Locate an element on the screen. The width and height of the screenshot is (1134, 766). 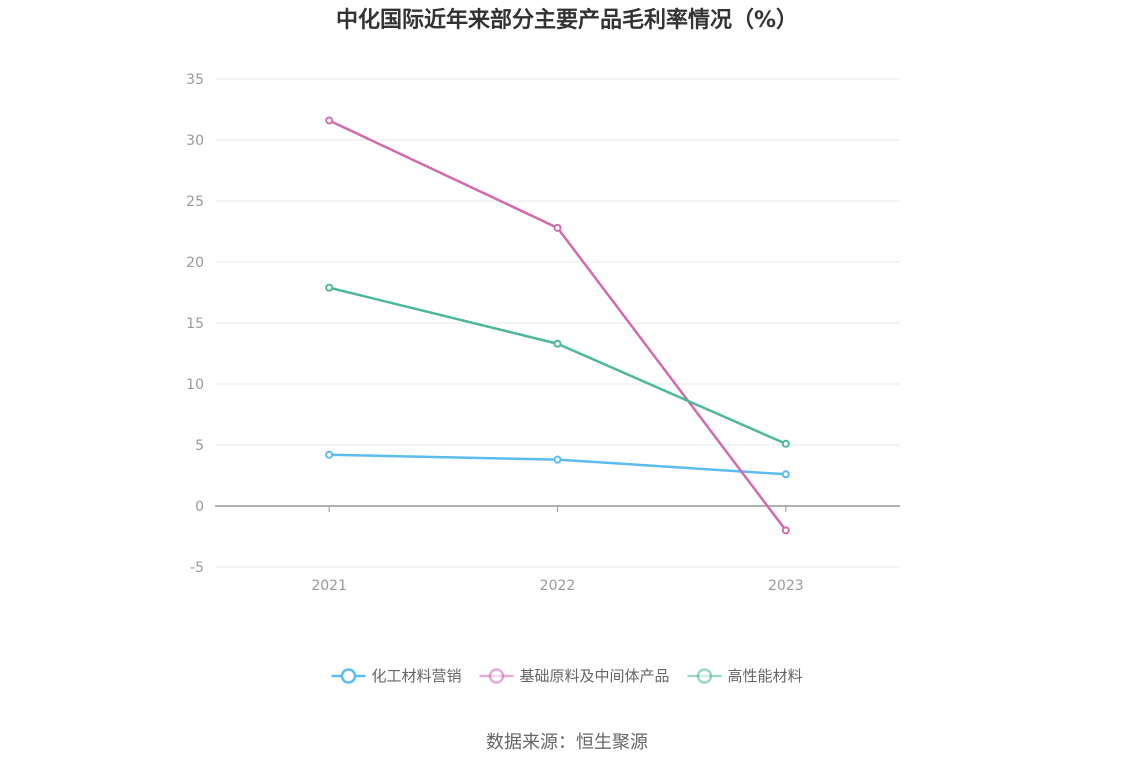
y-tick-label: 35 is located at coordinates (195, 80).